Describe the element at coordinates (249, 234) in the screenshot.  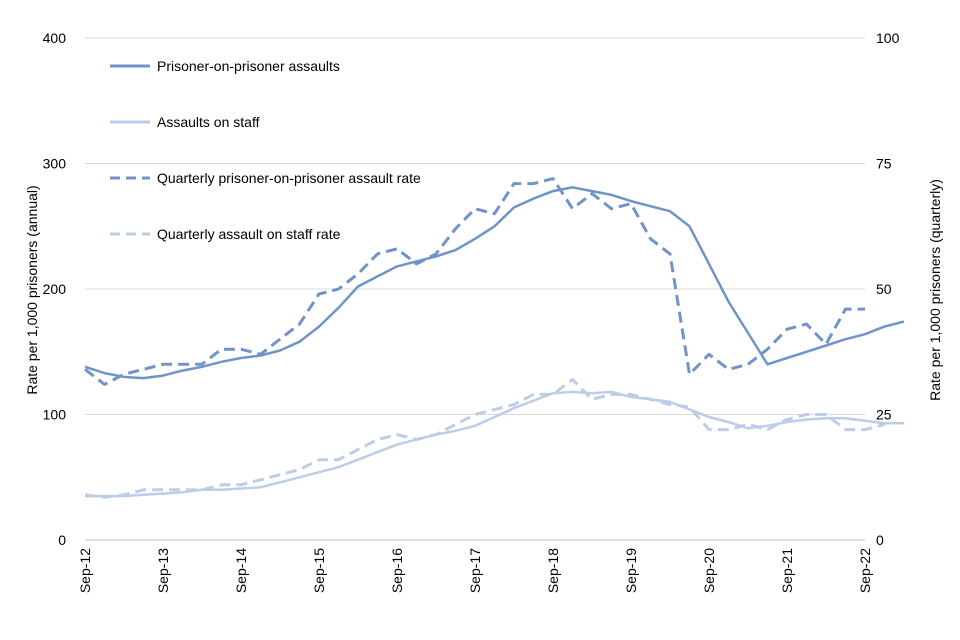
I see `legend-label-series-3: Quarterly assault on staff rate` at that location.